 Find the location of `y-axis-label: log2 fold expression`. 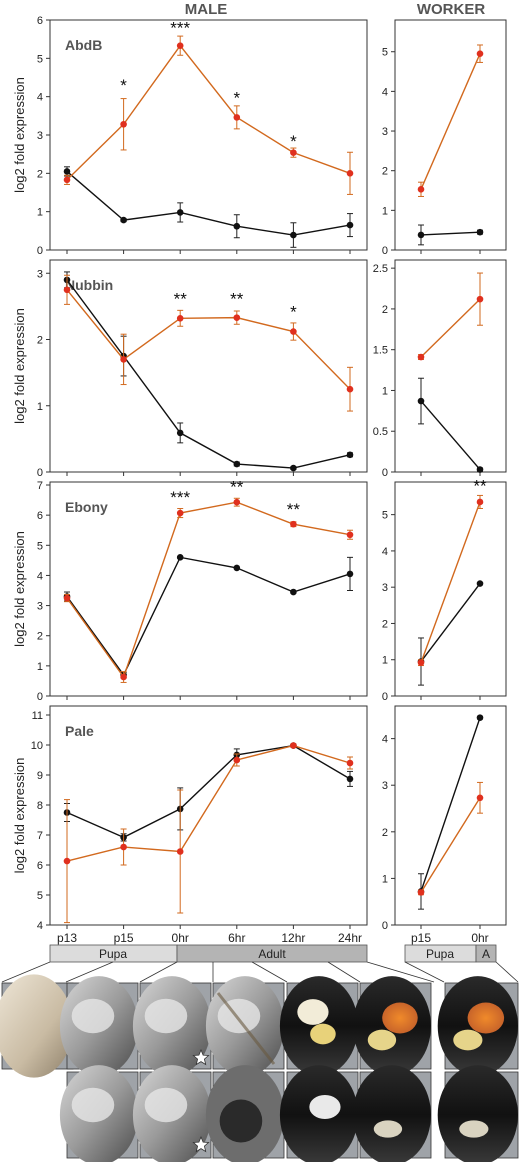

y-axis-label: log2 fold expression is located at coordinates (19, 366).